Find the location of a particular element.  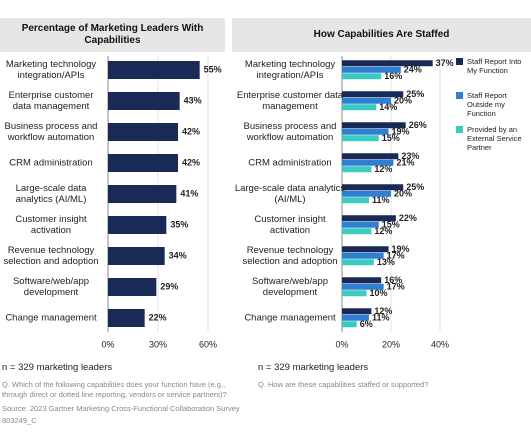

value-label: 23% is located at coordinates (410, 156).